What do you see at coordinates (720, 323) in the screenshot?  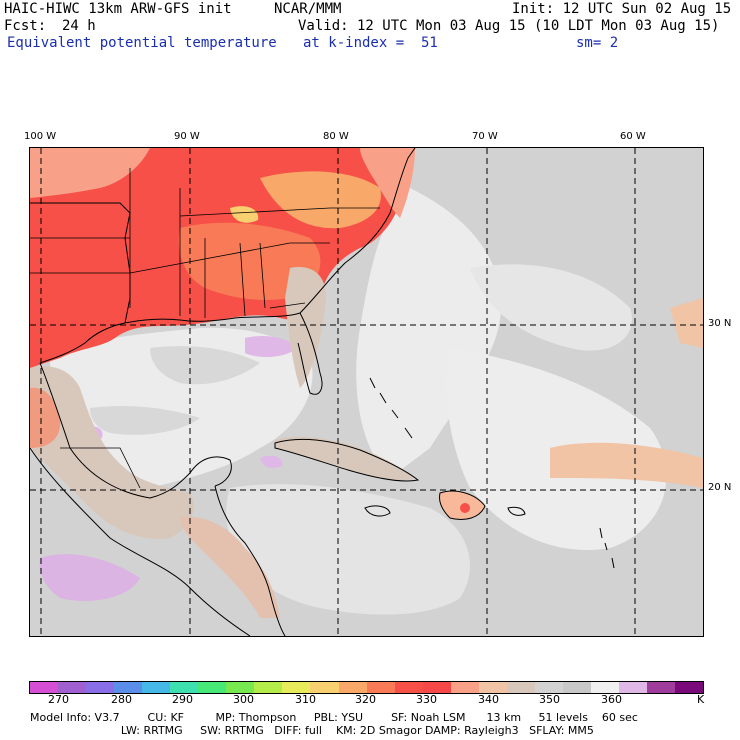 I see `lat-label-30n: 30 N` at bounding box center [720, 323].